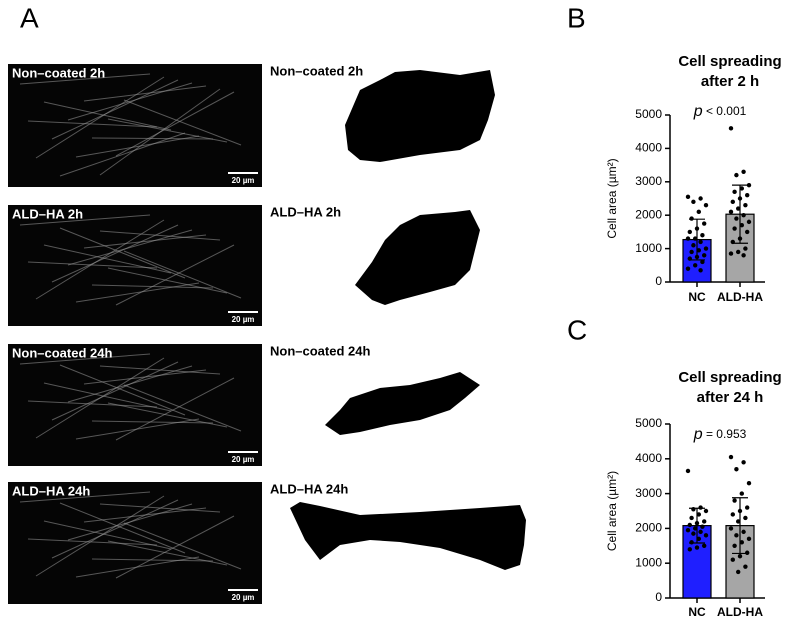  What do you see at coordinates (726, 434) in the screenshot?
I see `p-text: = 0.953` at bounding box center [726, 434].